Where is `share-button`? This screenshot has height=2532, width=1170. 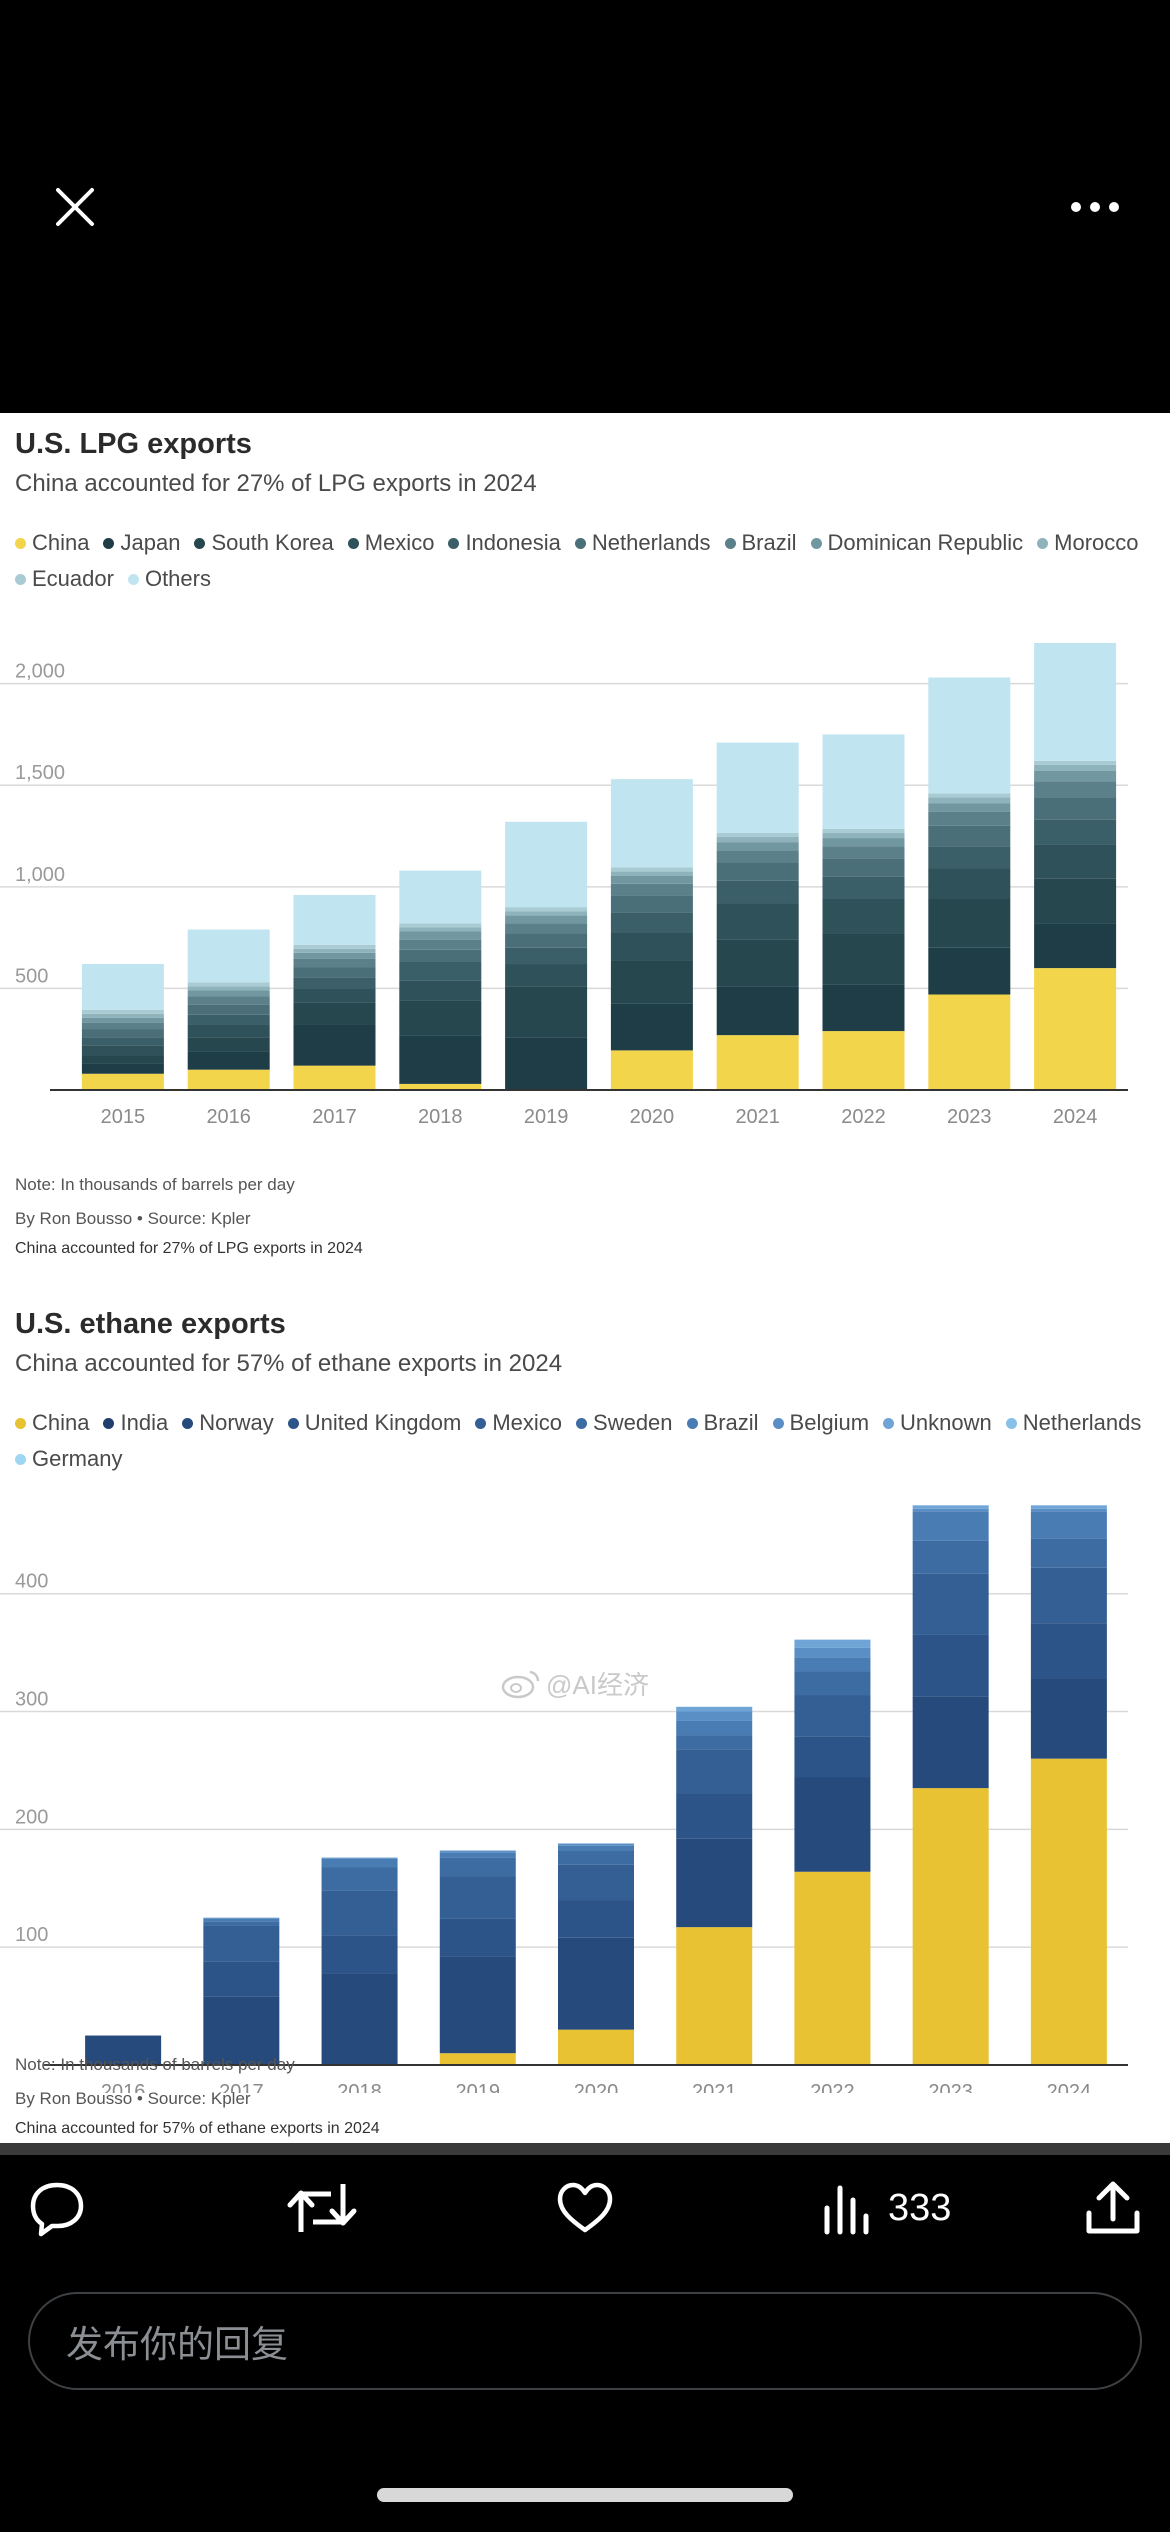 share-button is located at coordinates (1113, 2208).